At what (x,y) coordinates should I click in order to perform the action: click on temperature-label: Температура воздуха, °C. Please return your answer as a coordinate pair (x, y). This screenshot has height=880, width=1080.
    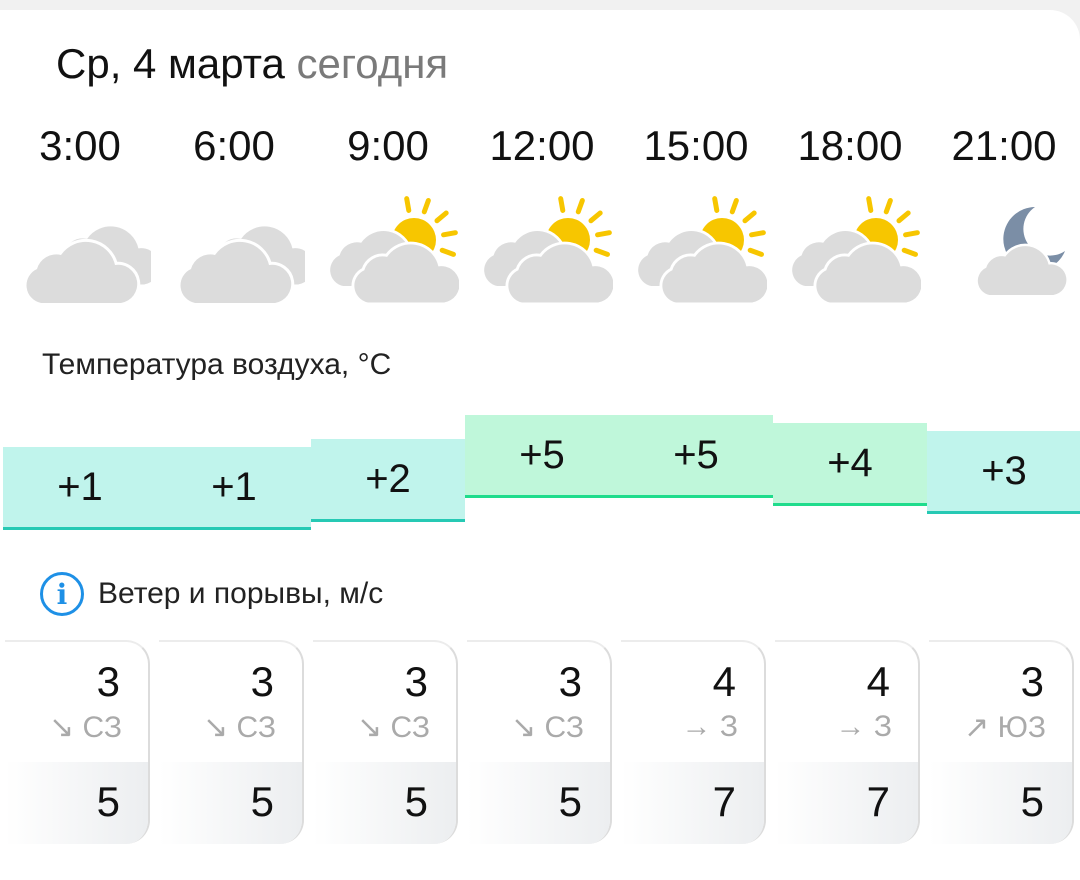
    Looking at the image, I should click on (217, 364).